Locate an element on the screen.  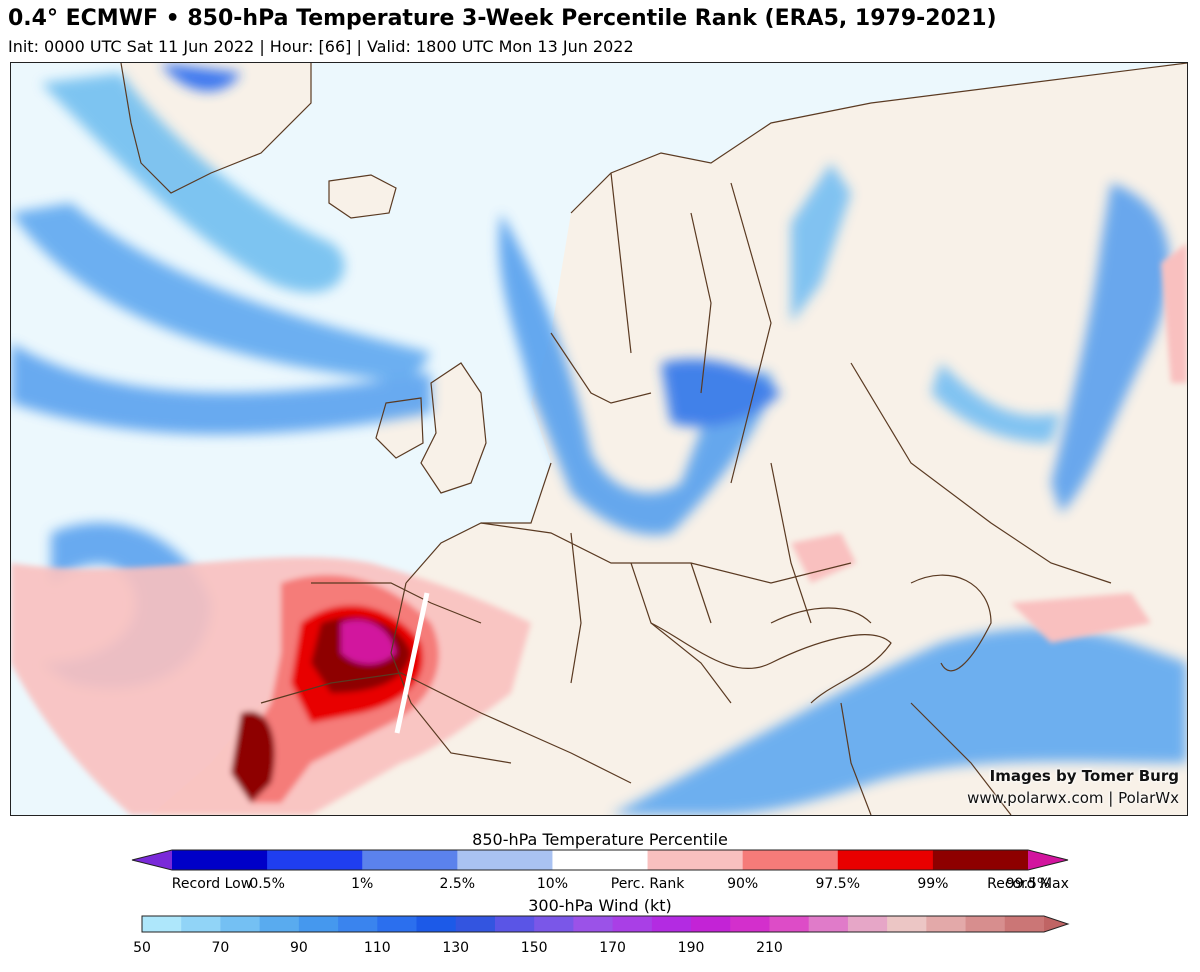
britain-land is located at coordinates (453, 428).